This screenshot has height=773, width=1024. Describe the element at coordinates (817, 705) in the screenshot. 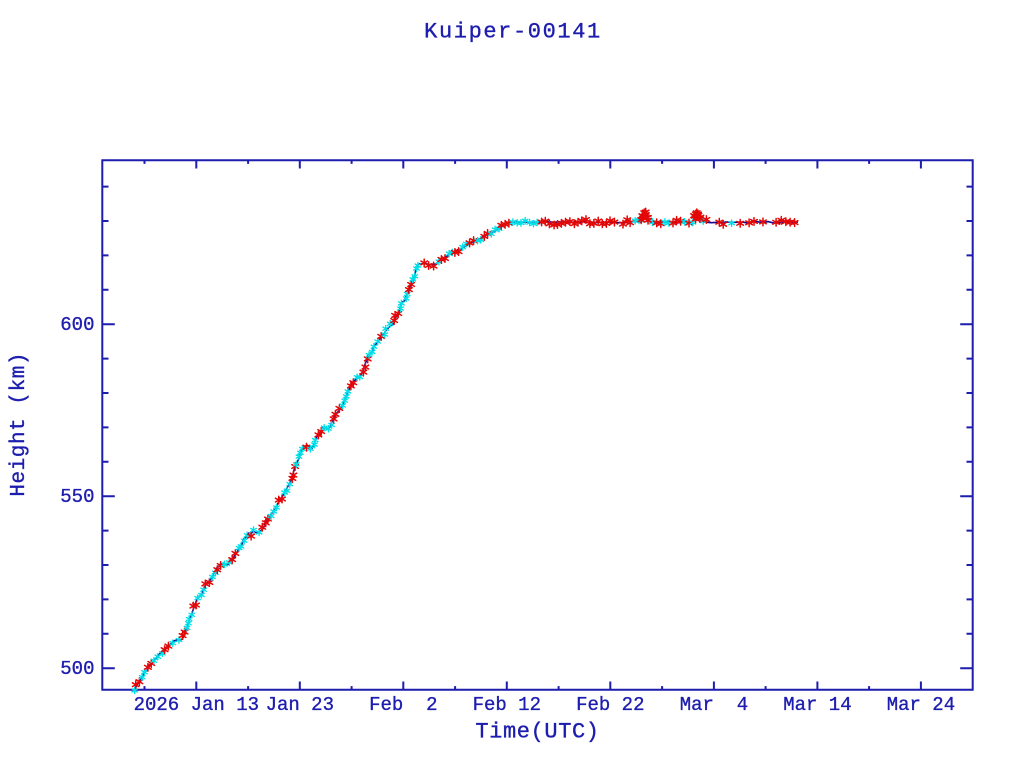

I see `svg-text: Mar 14` at that location.